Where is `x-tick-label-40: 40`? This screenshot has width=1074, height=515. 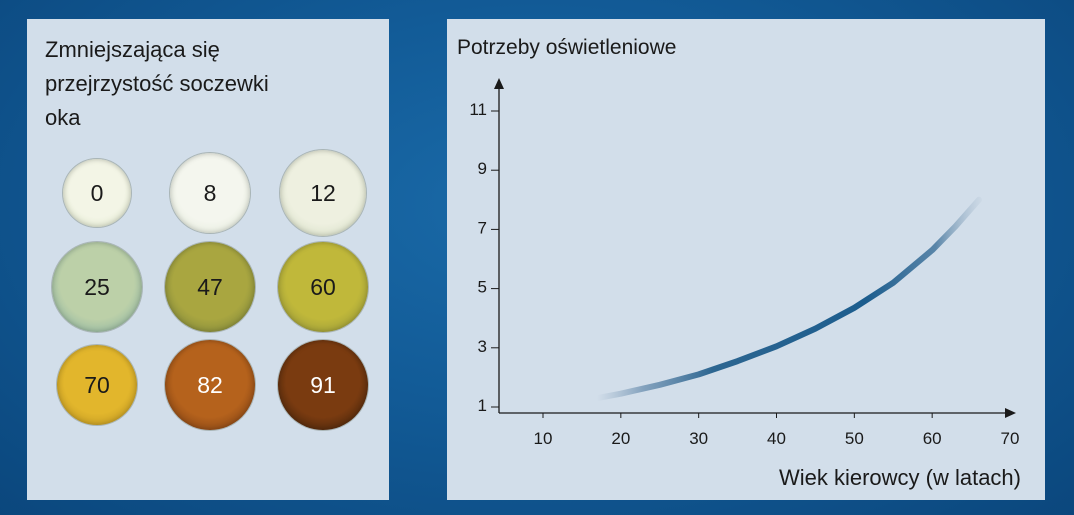 x-tick-label-40: 40 is located at coordinates (776, 438).